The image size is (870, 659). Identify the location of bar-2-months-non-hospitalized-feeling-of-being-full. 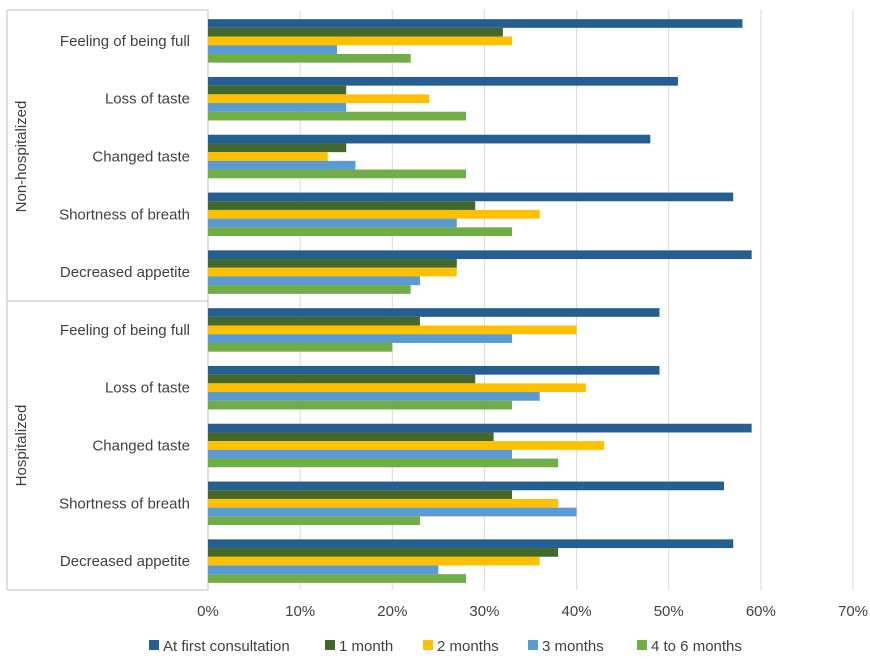
(360, 41).